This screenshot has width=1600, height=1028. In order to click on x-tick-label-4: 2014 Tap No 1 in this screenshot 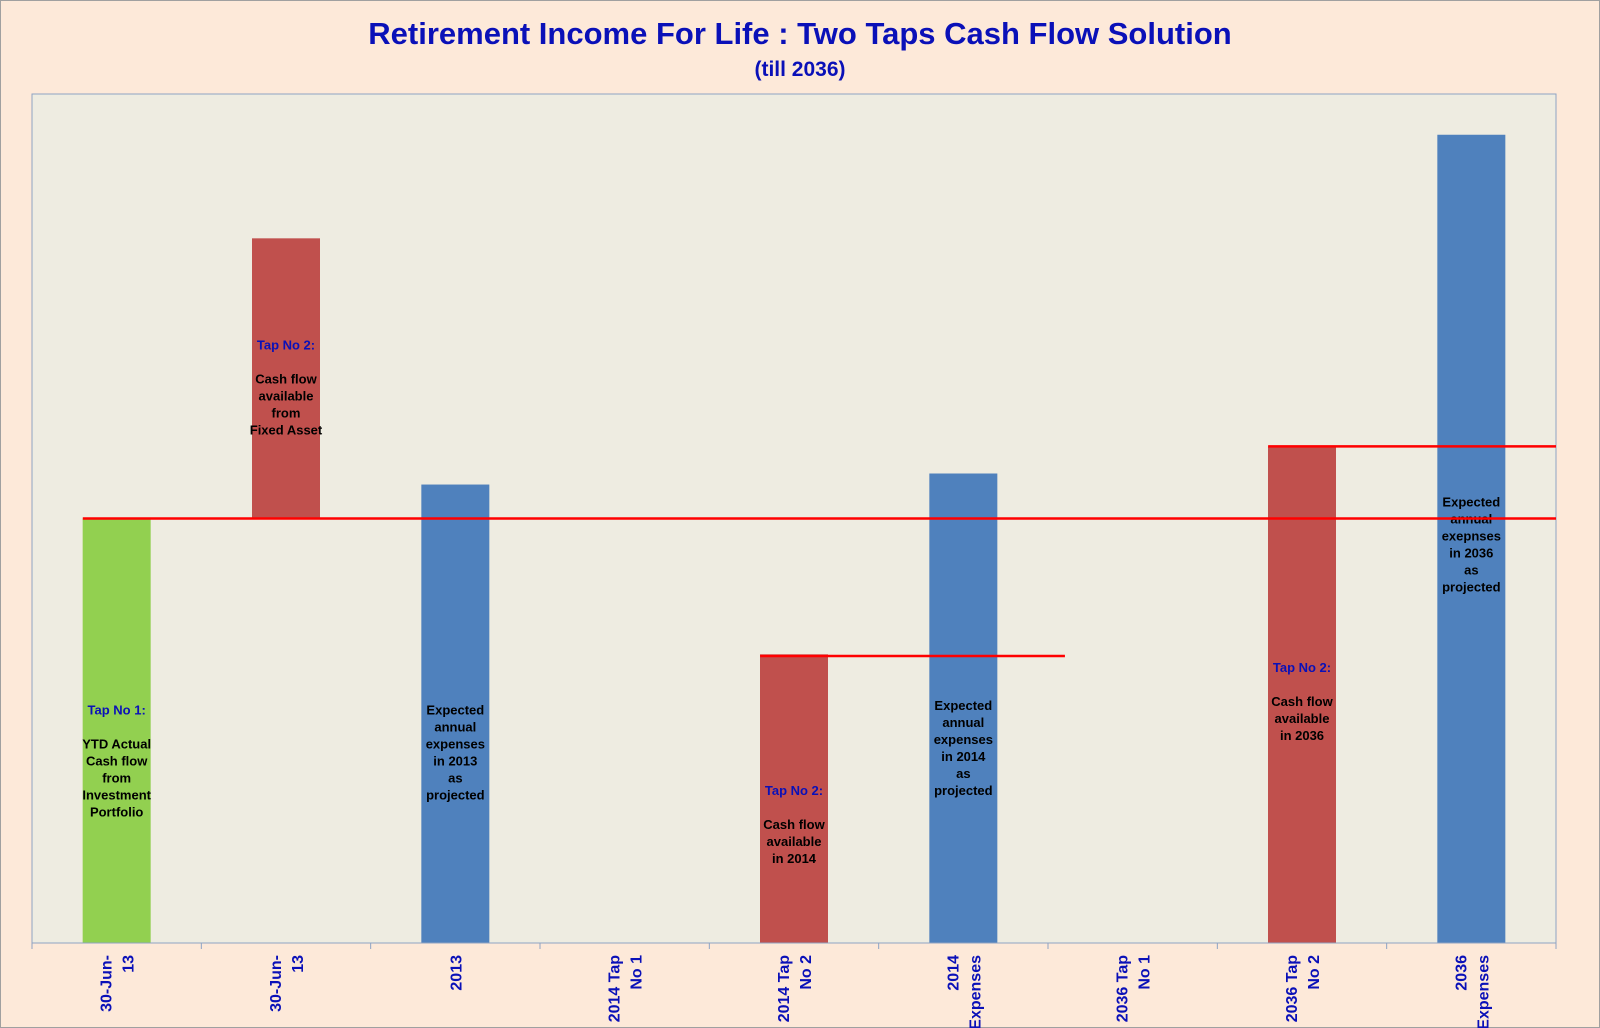, I will do `click(626, 989)`.